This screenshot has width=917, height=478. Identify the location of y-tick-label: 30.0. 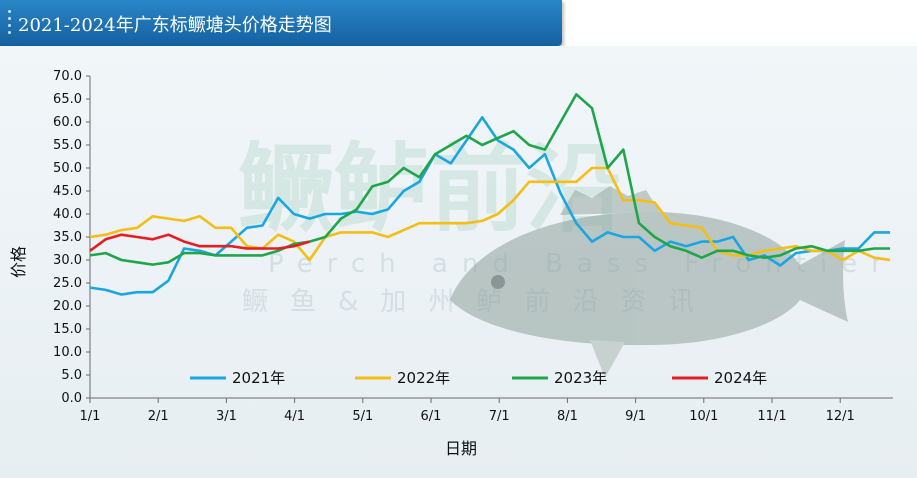
(67, 260).